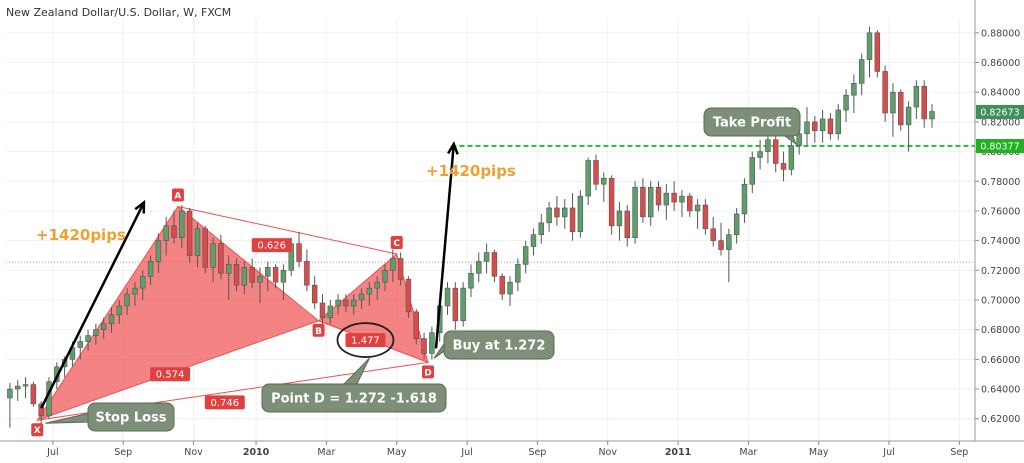  Describe the element at coordinates (130, 418) in the screenshot. I see `stop-loss-callout-text: Stop Loss` at that location.